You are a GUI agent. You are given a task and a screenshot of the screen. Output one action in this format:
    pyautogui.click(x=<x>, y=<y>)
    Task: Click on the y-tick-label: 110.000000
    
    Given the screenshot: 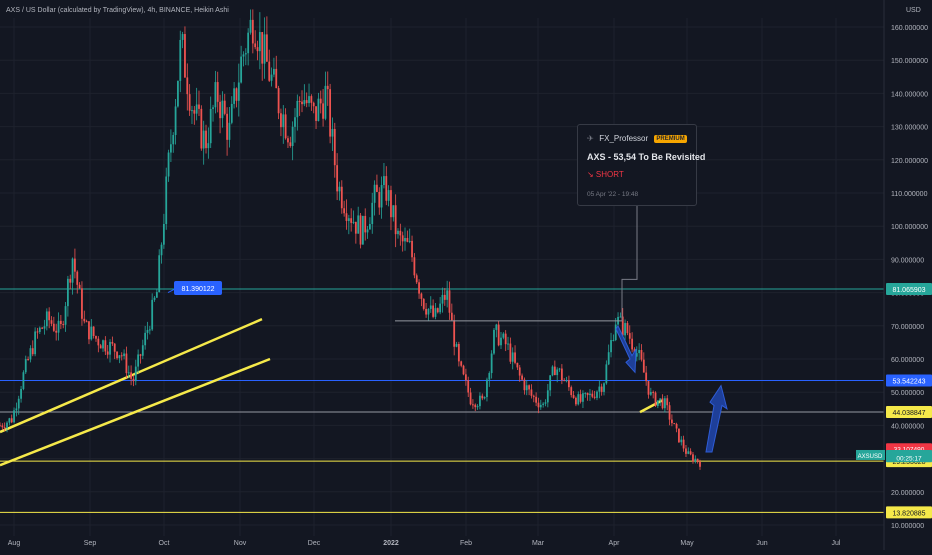 What is the action you would take?
    pyautogui.click(x=909, y=194)
    